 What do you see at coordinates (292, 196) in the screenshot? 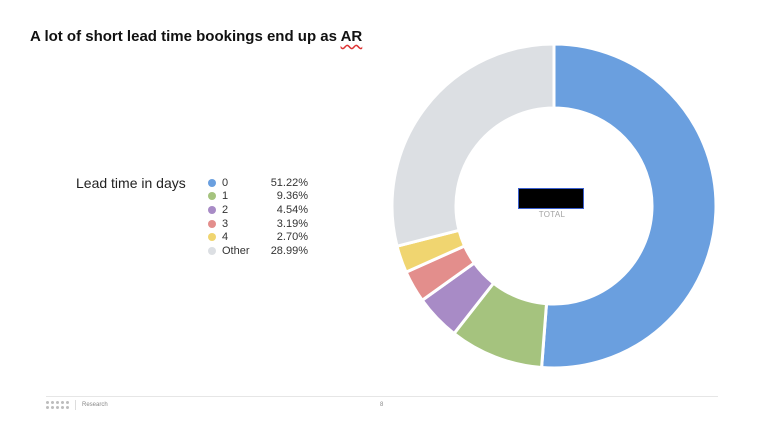
I see `legend-value: 9.36%` at bounding box center [292, 196].